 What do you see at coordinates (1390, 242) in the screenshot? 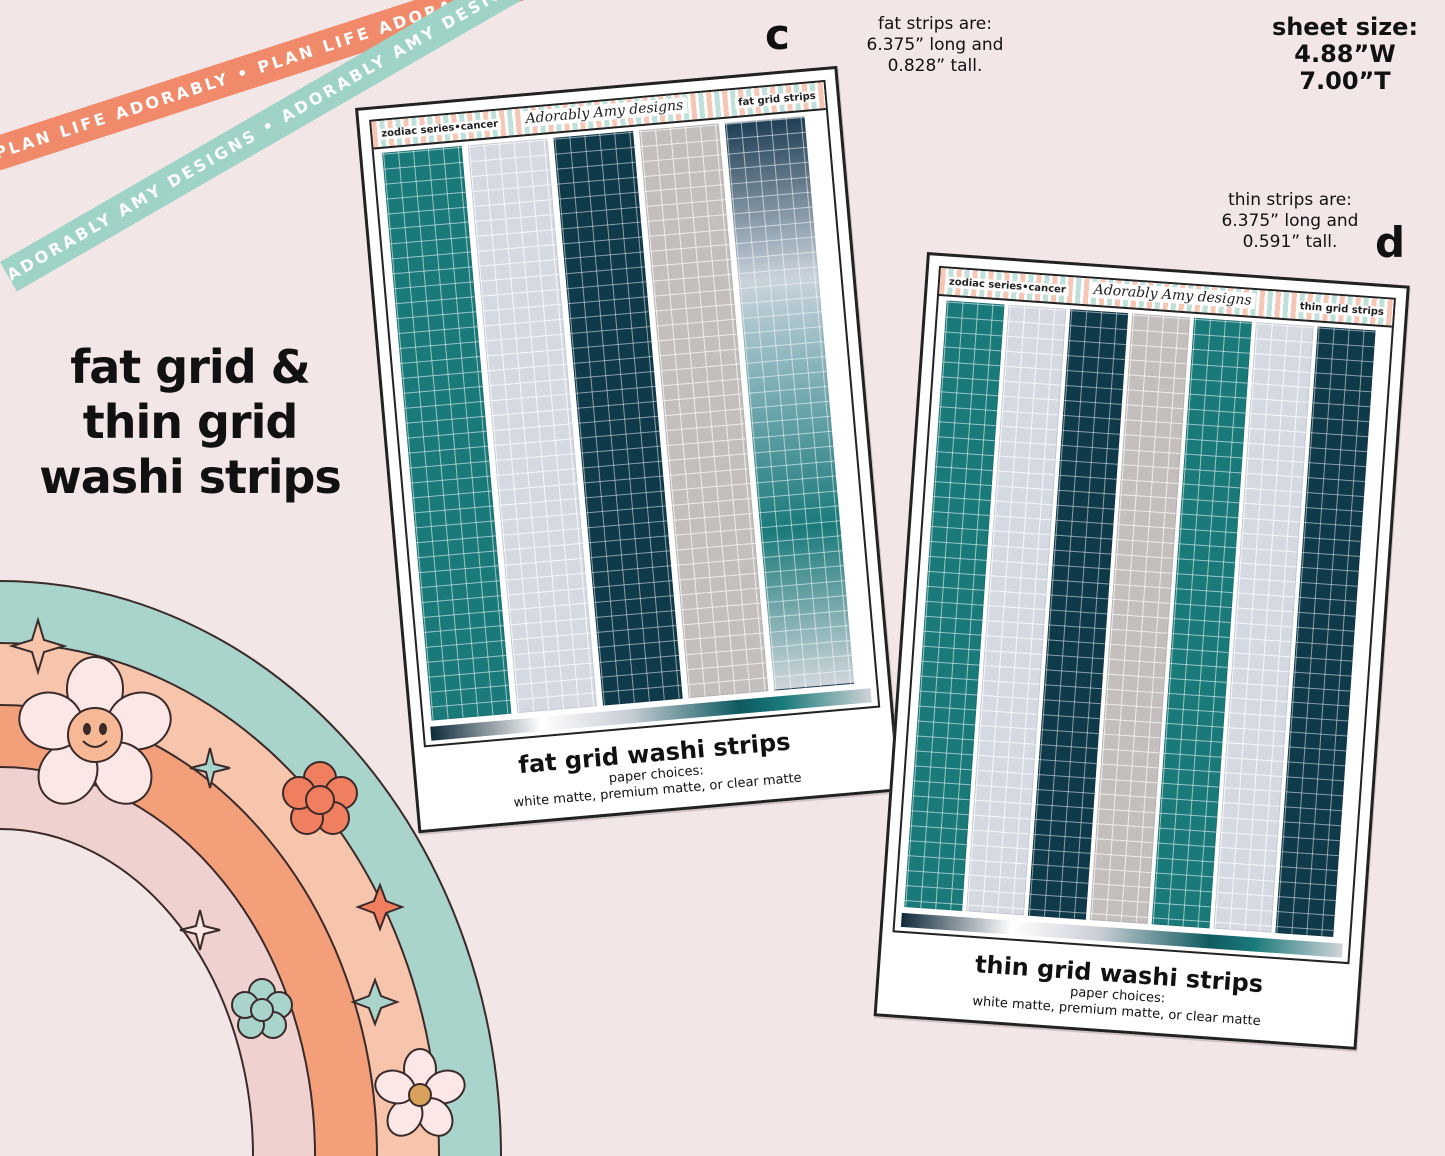
I see `letter-d: d` at bounding box center [1390, 242].